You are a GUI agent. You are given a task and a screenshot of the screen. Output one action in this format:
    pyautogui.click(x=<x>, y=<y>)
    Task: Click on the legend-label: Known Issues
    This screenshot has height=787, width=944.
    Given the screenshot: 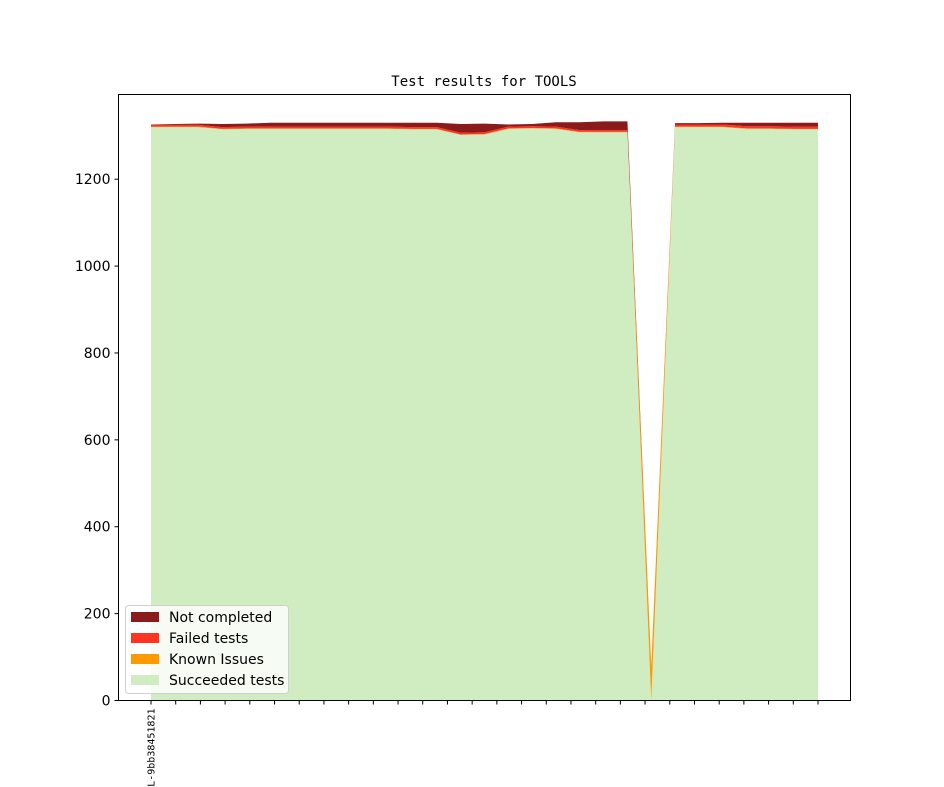 What is the action you would take?
    pyautogui.click(x=216, y=660)
    